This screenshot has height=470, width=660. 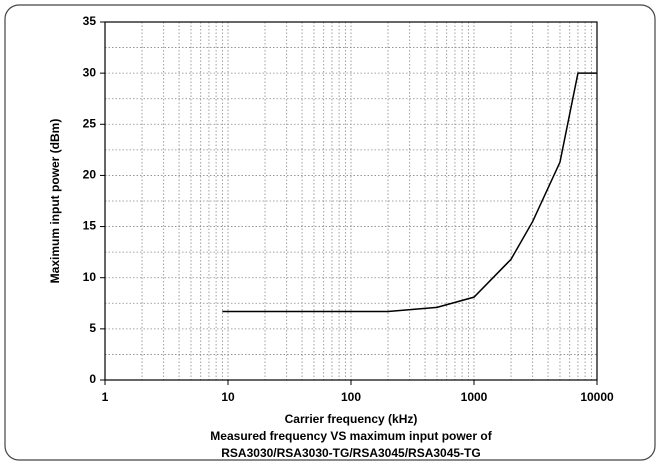 I want to click on y-tick-label: 10, so click(x=90, y=277).